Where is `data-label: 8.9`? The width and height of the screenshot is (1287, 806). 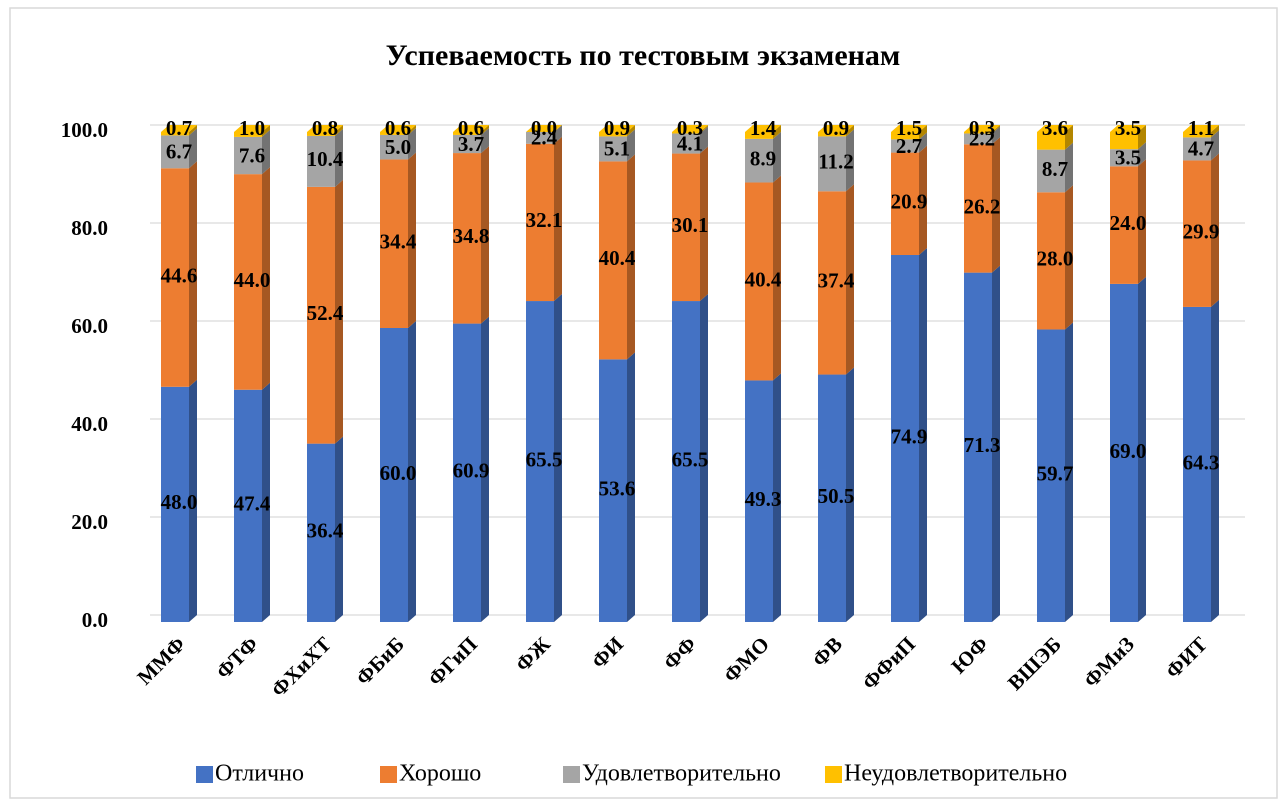 data-label: 8.9 is located at coordinates (763, 158).